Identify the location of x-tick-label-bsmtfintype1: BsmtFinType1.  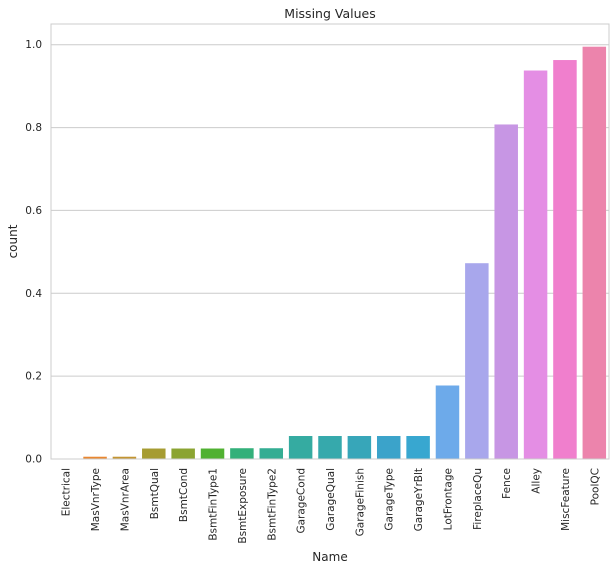
(214, 504).